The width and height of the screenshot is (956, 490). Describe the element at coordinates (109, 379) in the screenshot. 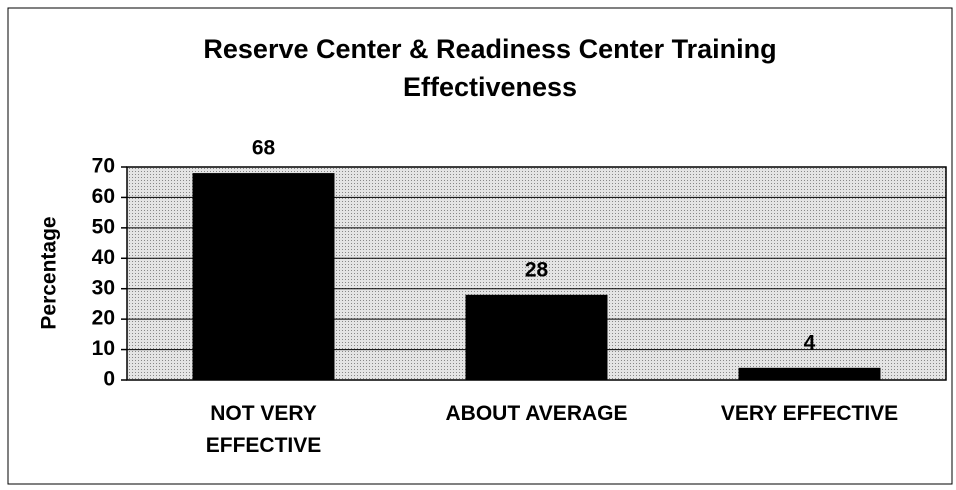

I see `y-tick-label: 0` at that location.